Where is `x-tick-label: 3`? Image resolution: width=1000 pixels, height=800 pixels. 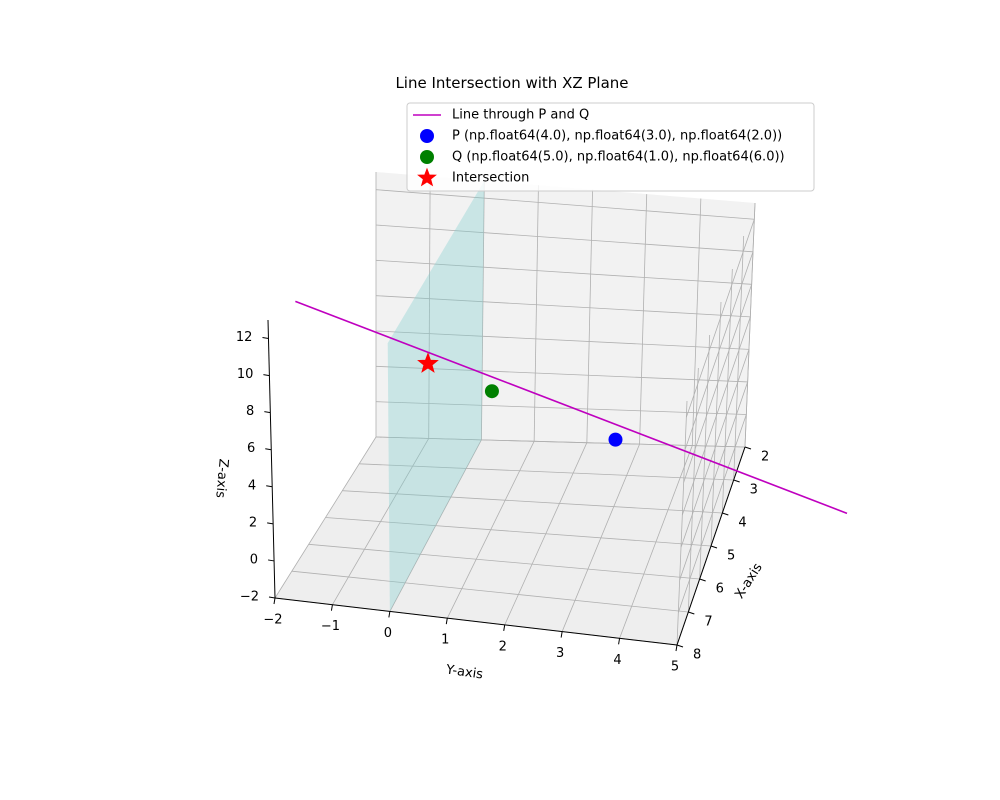 x-tick-label: 3 is located at coordinates (754, 490).